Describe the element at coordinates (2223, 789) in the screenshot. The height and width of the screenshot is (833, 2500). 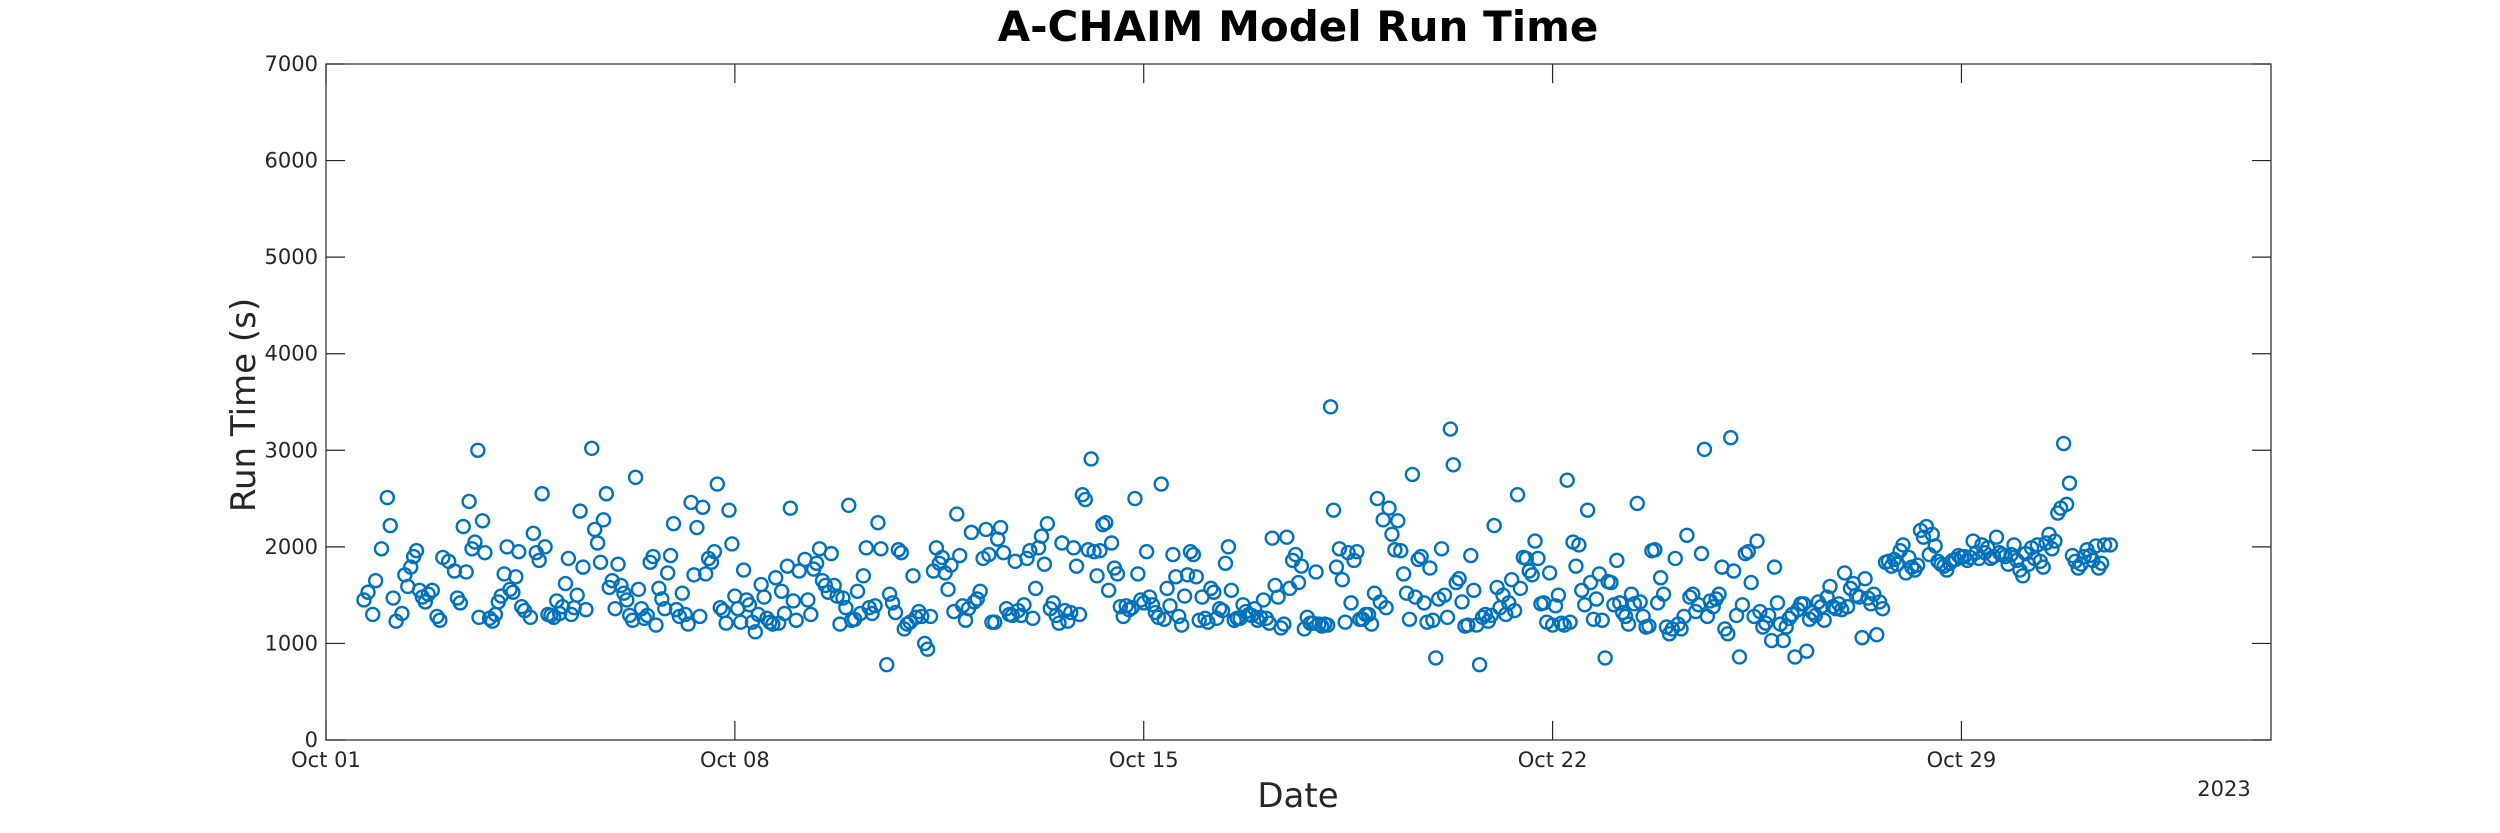
I see `x-axis-year-label: 2023` at that location.